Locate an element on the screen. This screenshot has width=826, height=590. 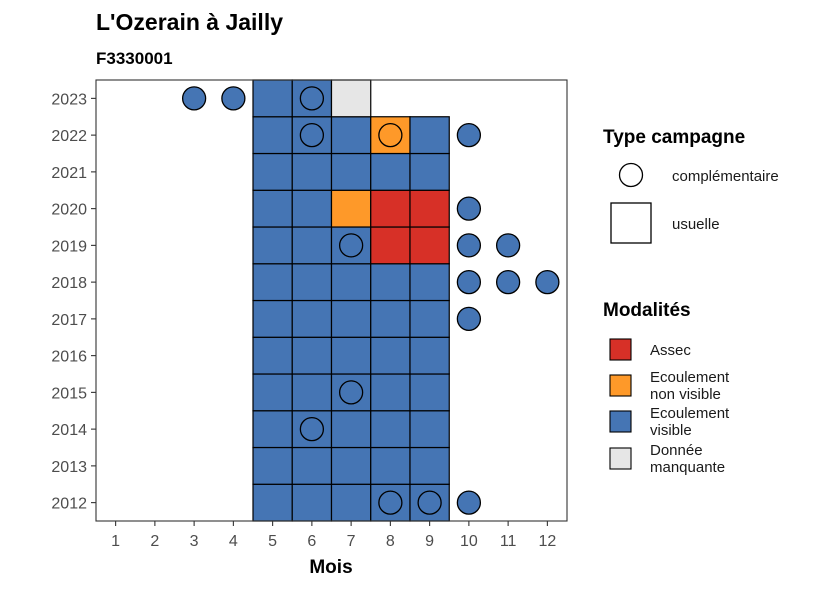
x-tick-label: 9 is located at coordinates (429, 541).